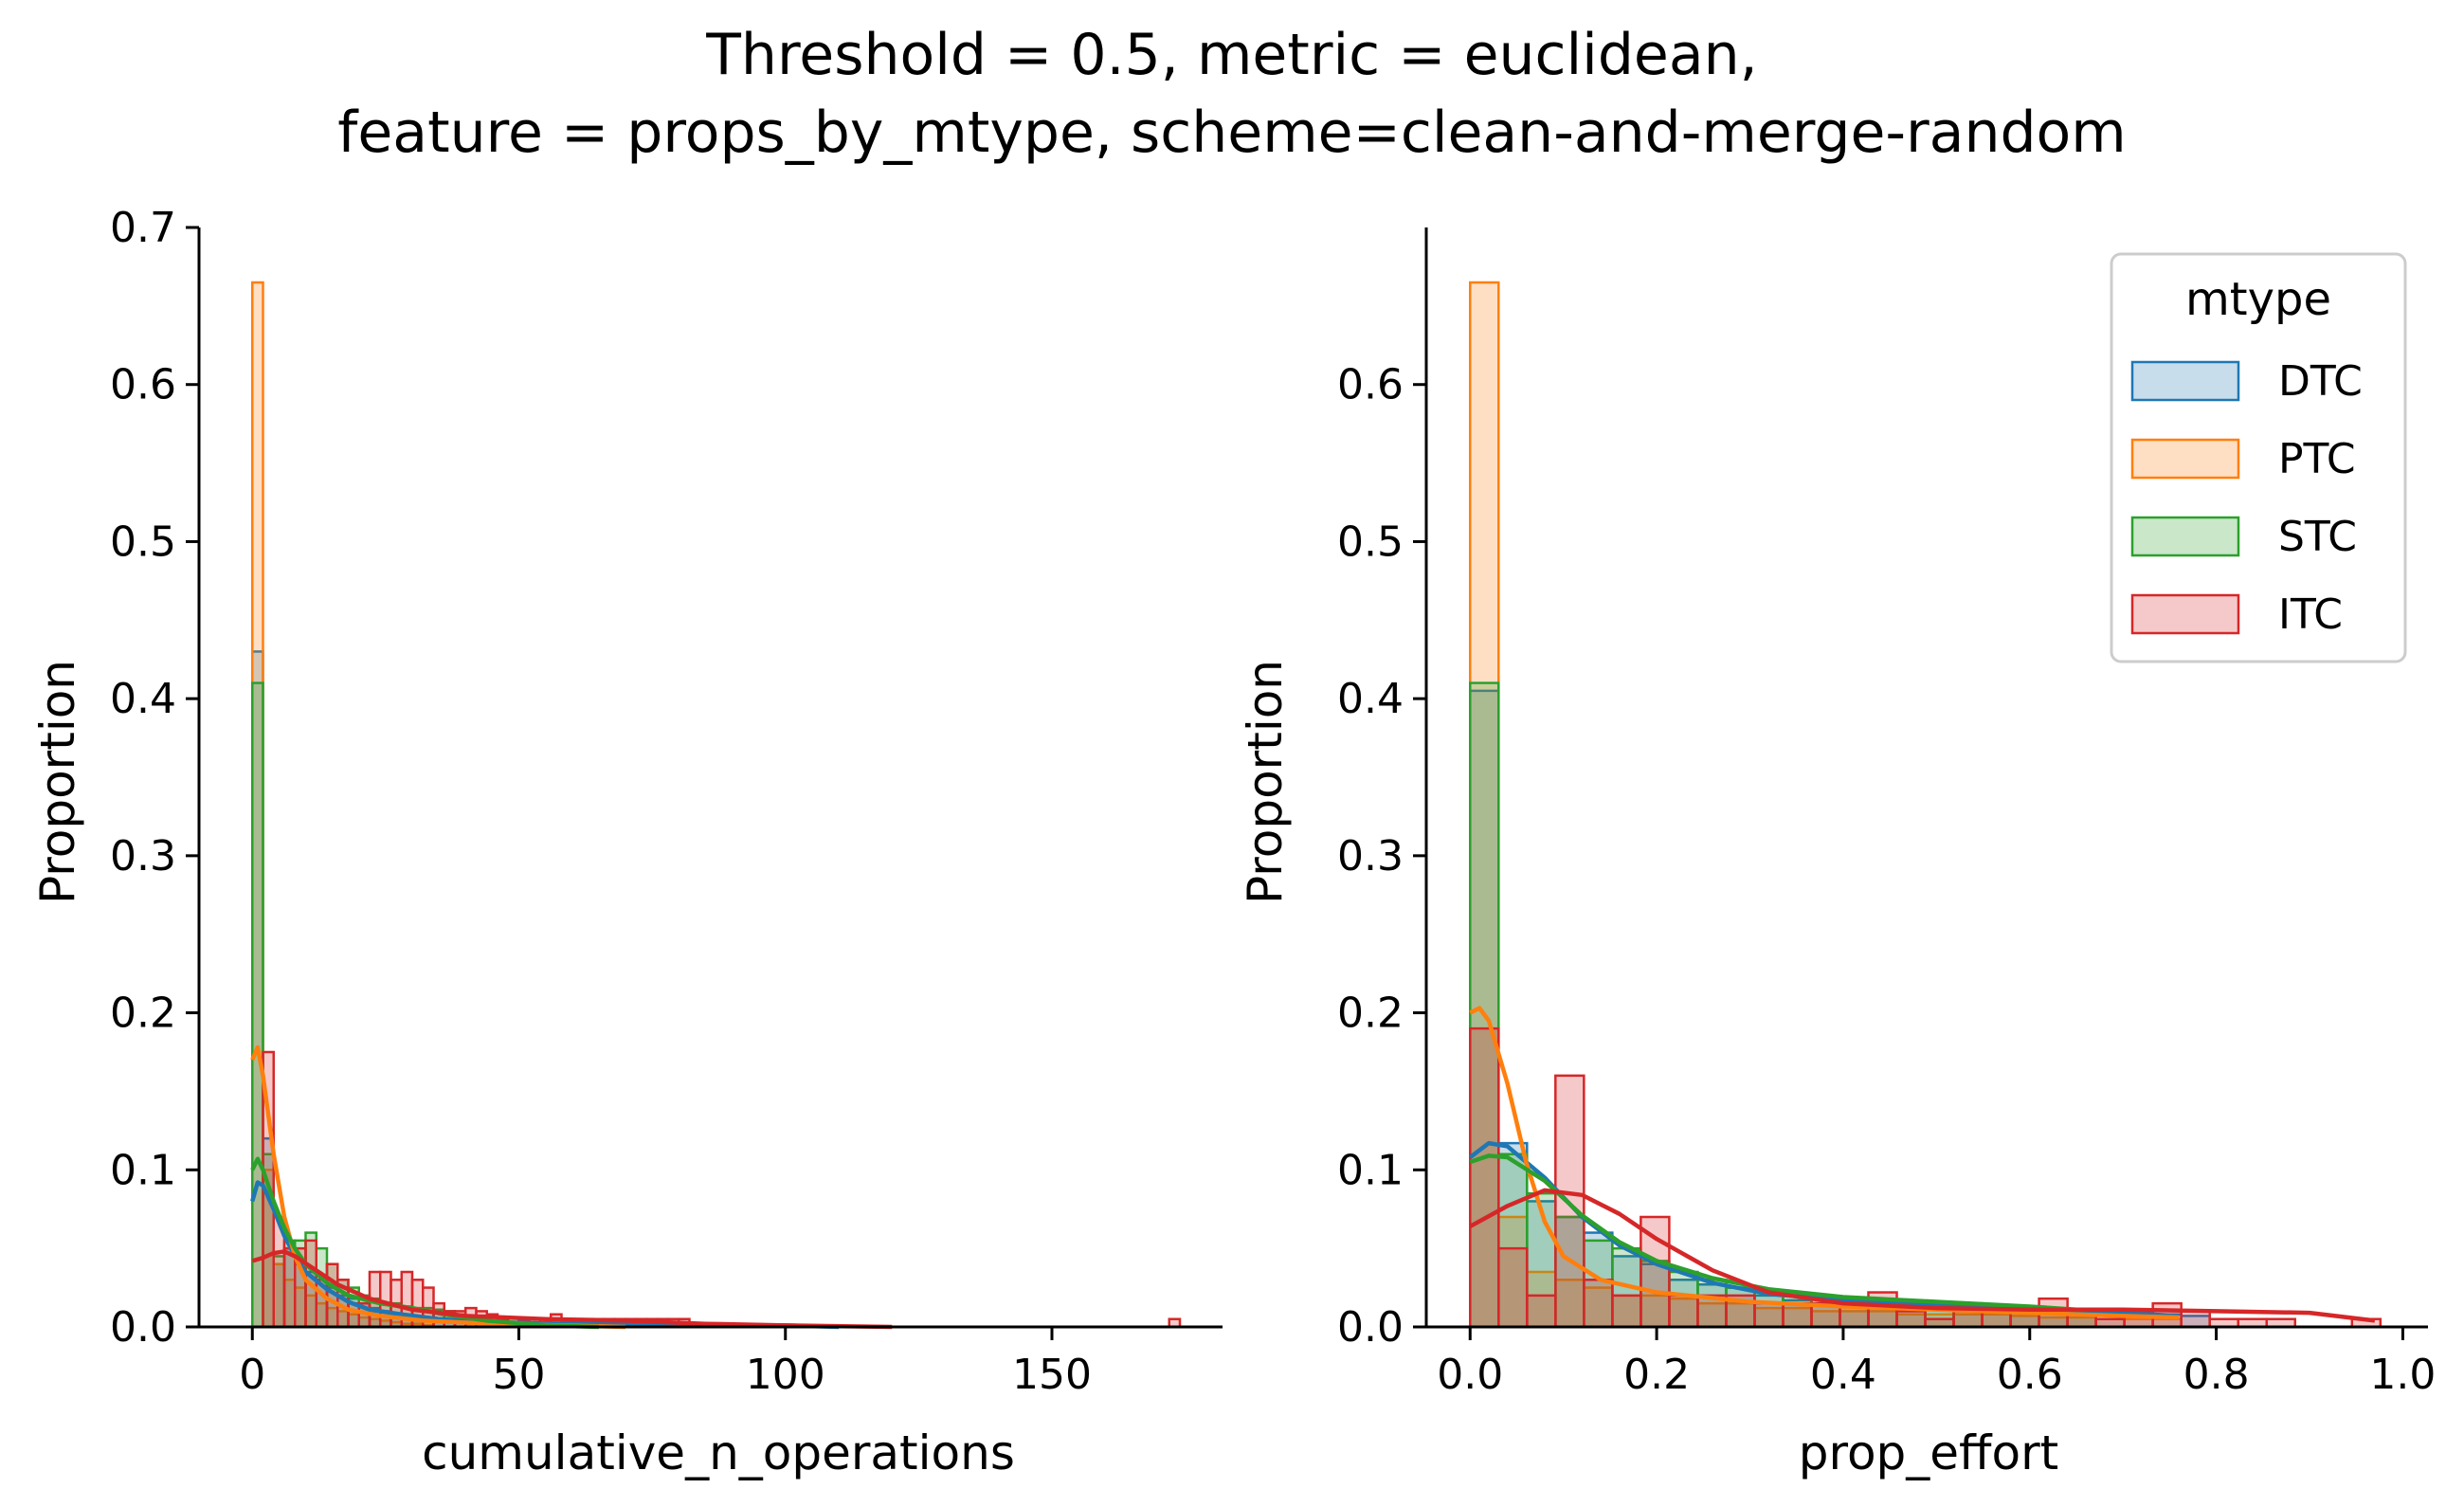 The image size is (2464, 1507). I want to click on left-y-tick-label: 0.4, so click(143, 699).